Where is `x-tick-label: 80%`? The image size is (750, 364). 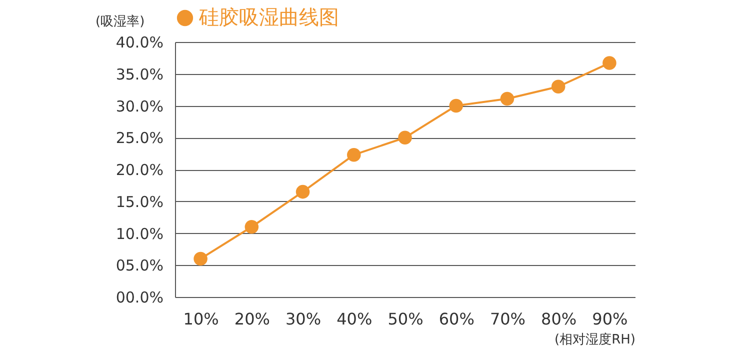
x-tick-label: 80% is located at coordinates (559, 319).